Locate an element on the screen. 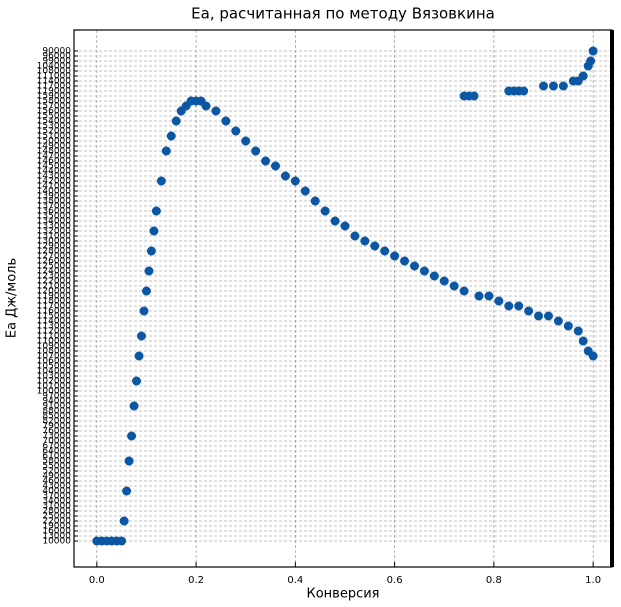  y-tick-label: 106000 is located at coordinates (54, 362).